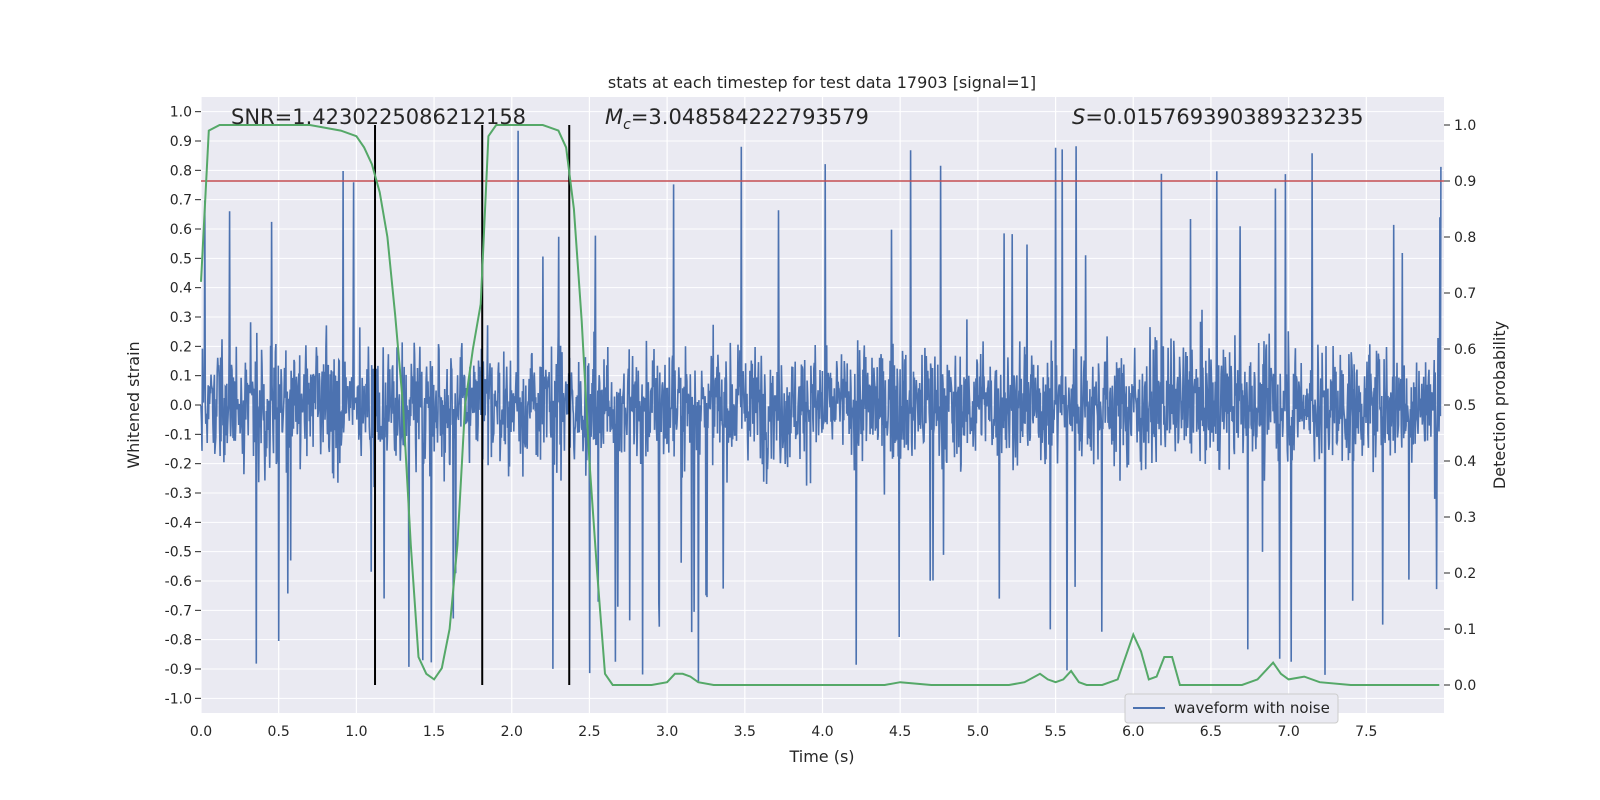  Describe the element at coordinates (181, 171) in the screenshot. I see `y-left-tick-label: 0.8` at that location.